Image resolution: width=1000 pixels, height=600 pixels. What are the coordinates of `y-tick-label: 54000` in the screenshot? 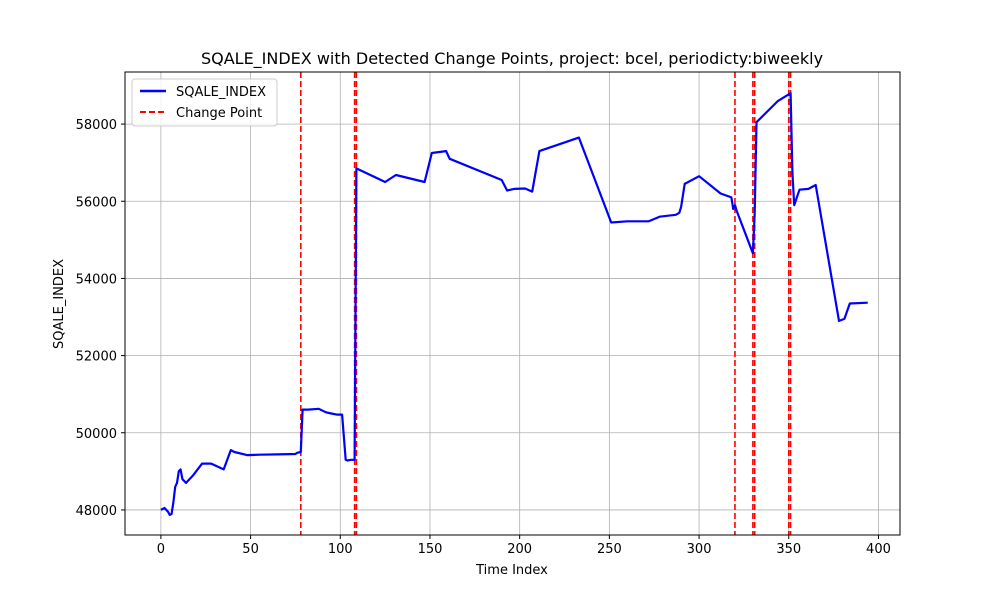 It's located at (96, 279).